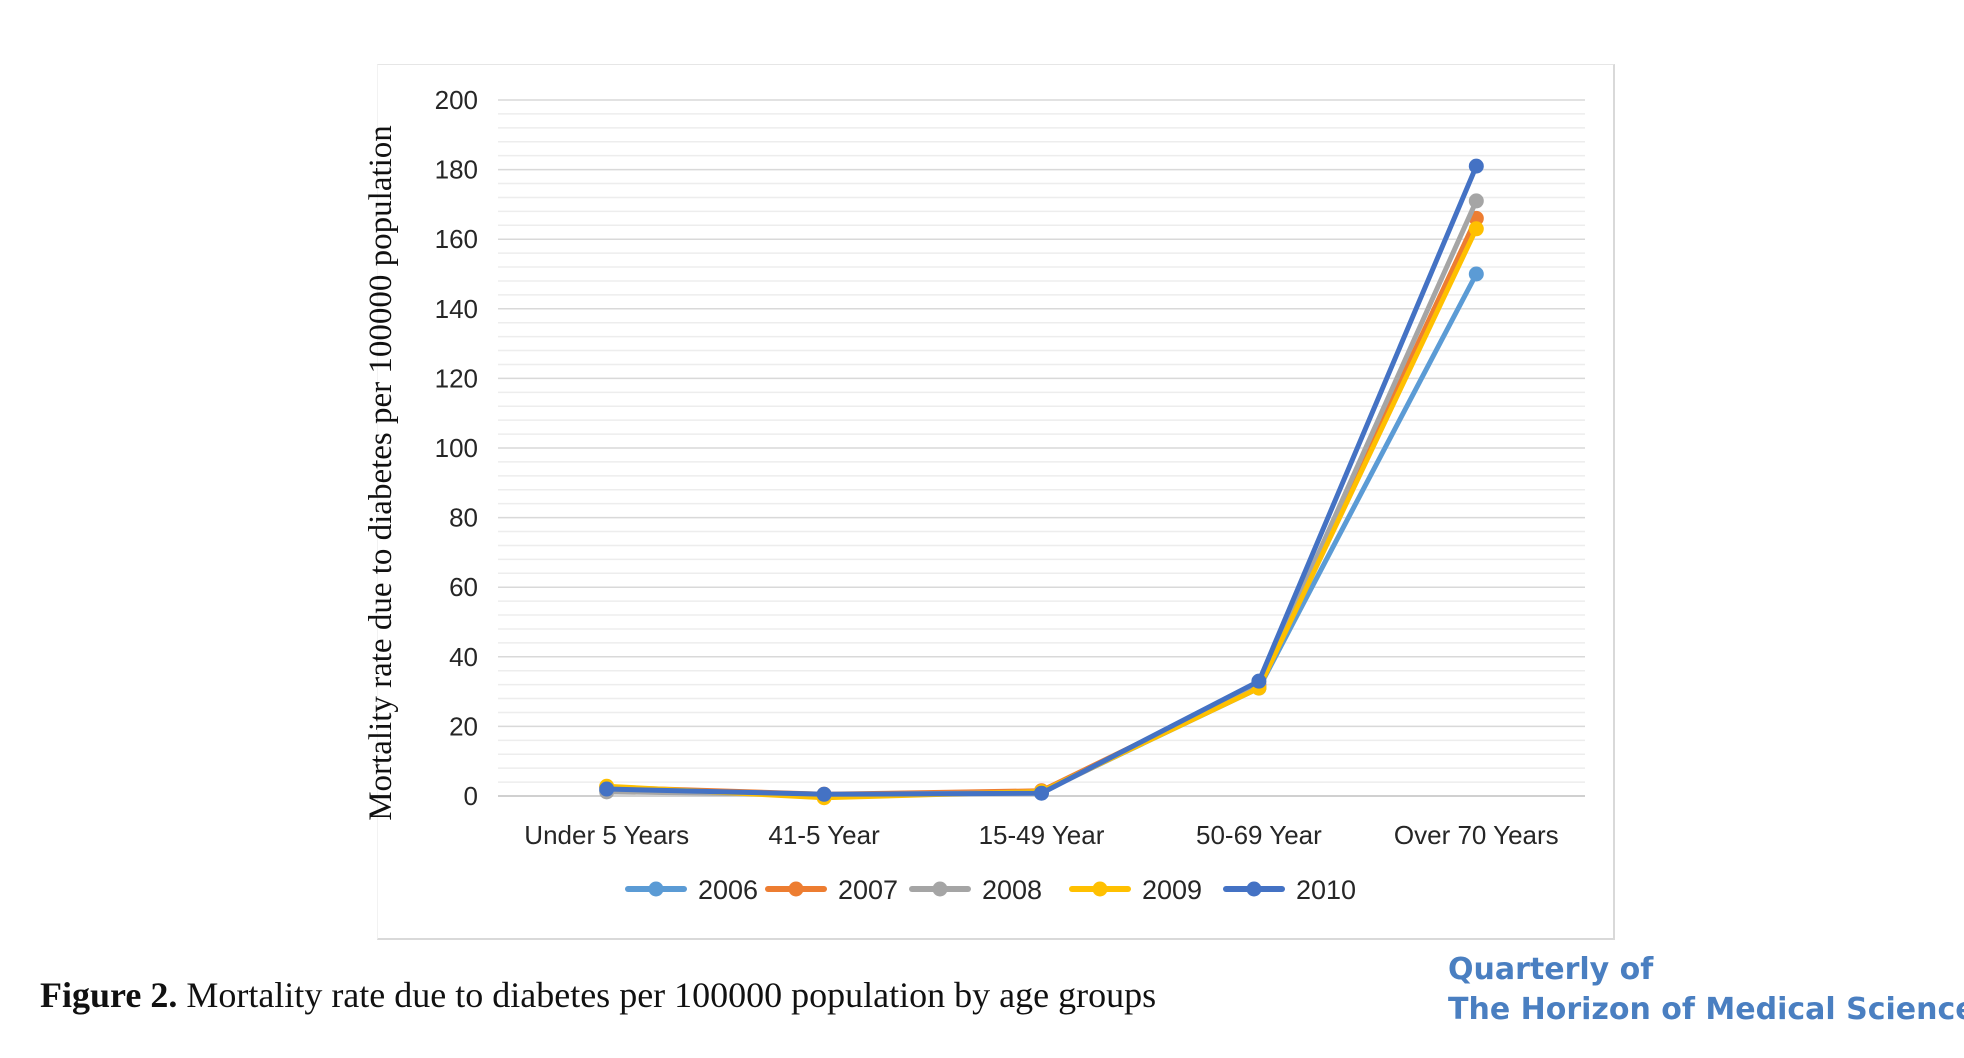 The image size is (1964, 1058). What do you see at coordinates (1476, 835) in the screenshot?
I see `x-tick-label: Over 70 Years` at bounding box center [1476, 835].